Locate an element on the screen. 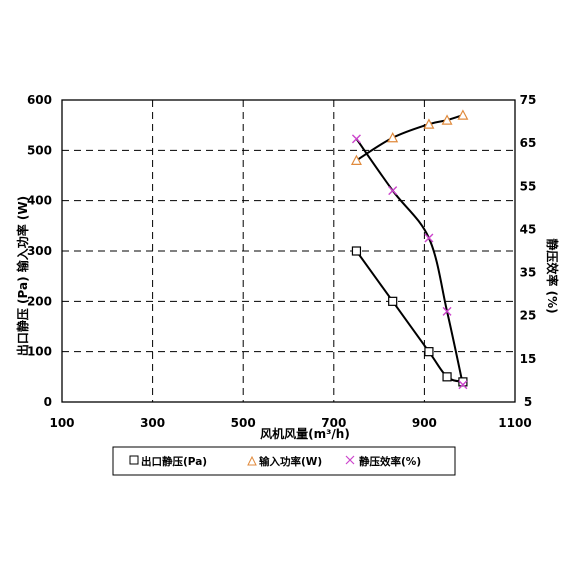 The width and height of the screenshot is (570, 570). x-tick-label: 300 is located at coordinates (152, 423).